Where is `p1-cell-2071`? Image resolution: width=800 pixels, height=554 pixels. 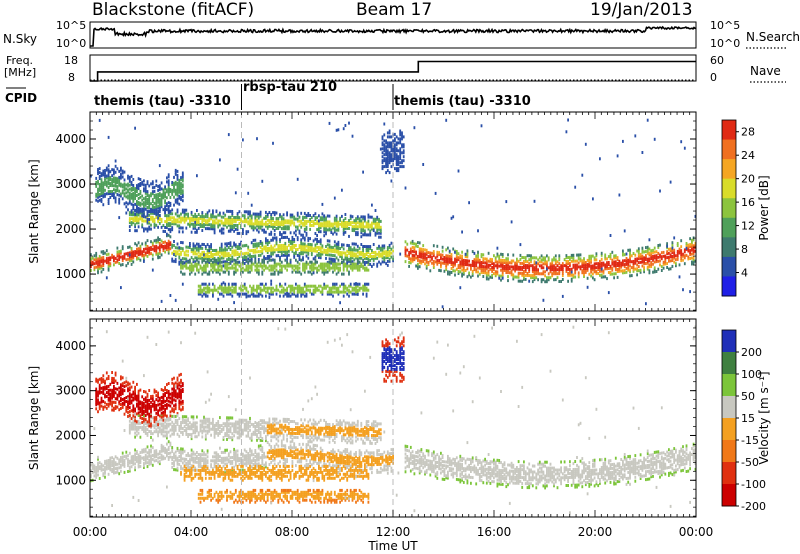 p1-cell-2071 is located at coordinates (281, 286).